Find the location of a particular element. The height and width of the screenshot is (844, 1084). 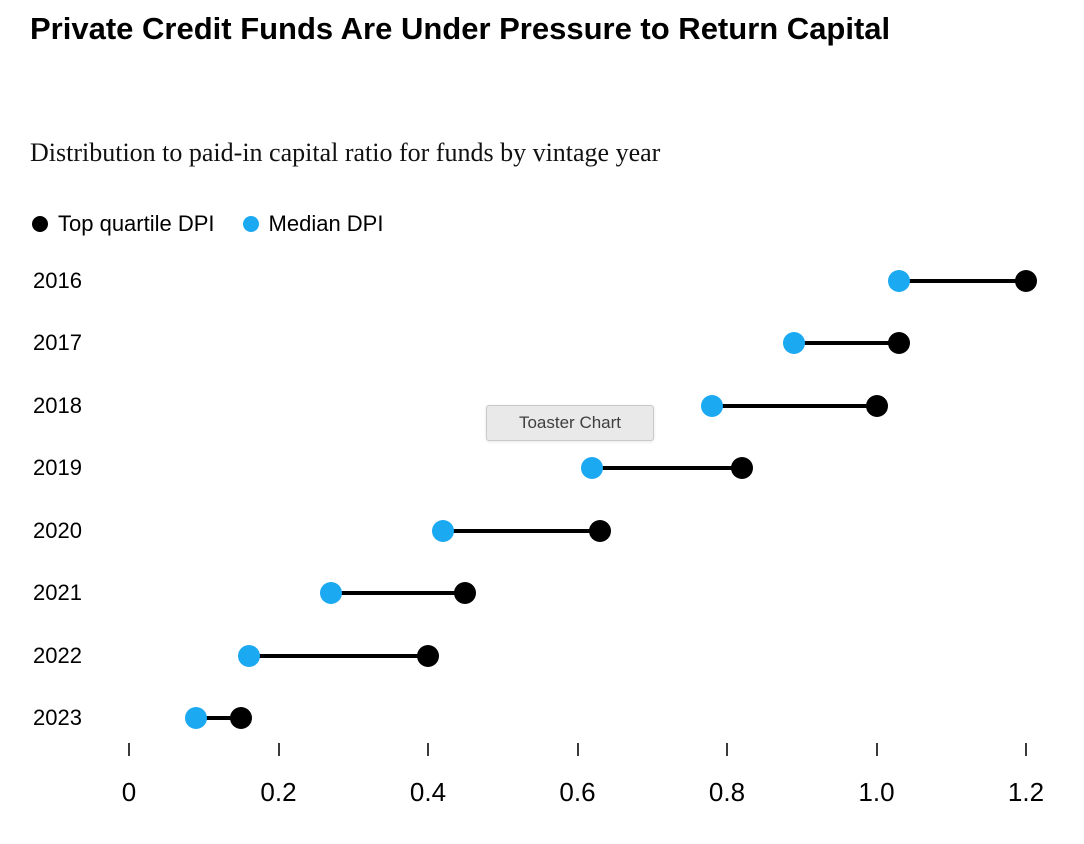

x-axis-tick-label: 0 is located at coordinates (129, 792).